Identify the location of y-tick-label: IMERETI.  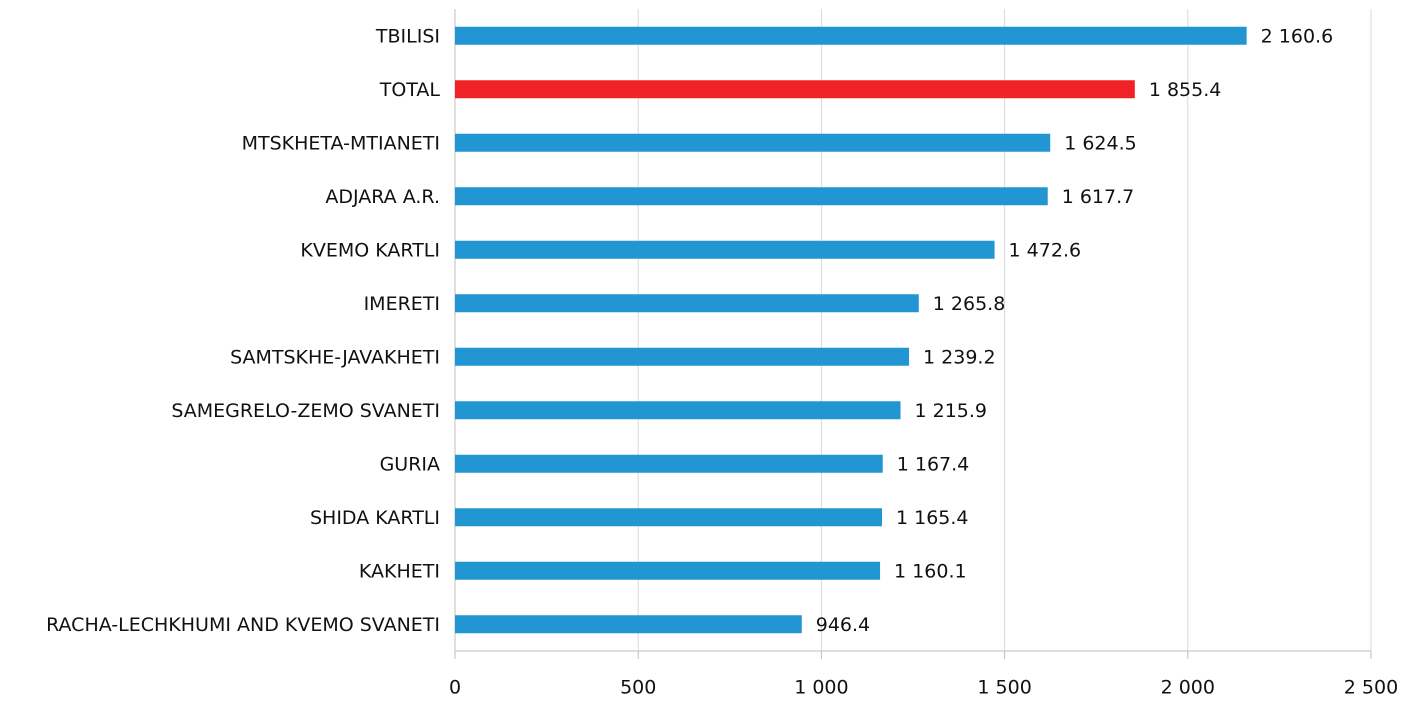
(402, 304).